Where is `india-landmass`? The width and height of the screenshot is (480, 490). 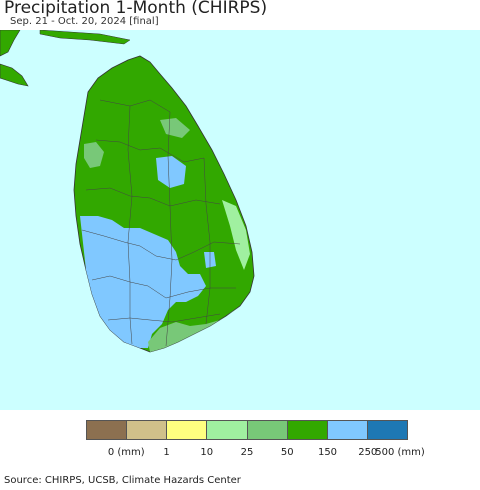 india-landmass is located at coordinates (10, 43).